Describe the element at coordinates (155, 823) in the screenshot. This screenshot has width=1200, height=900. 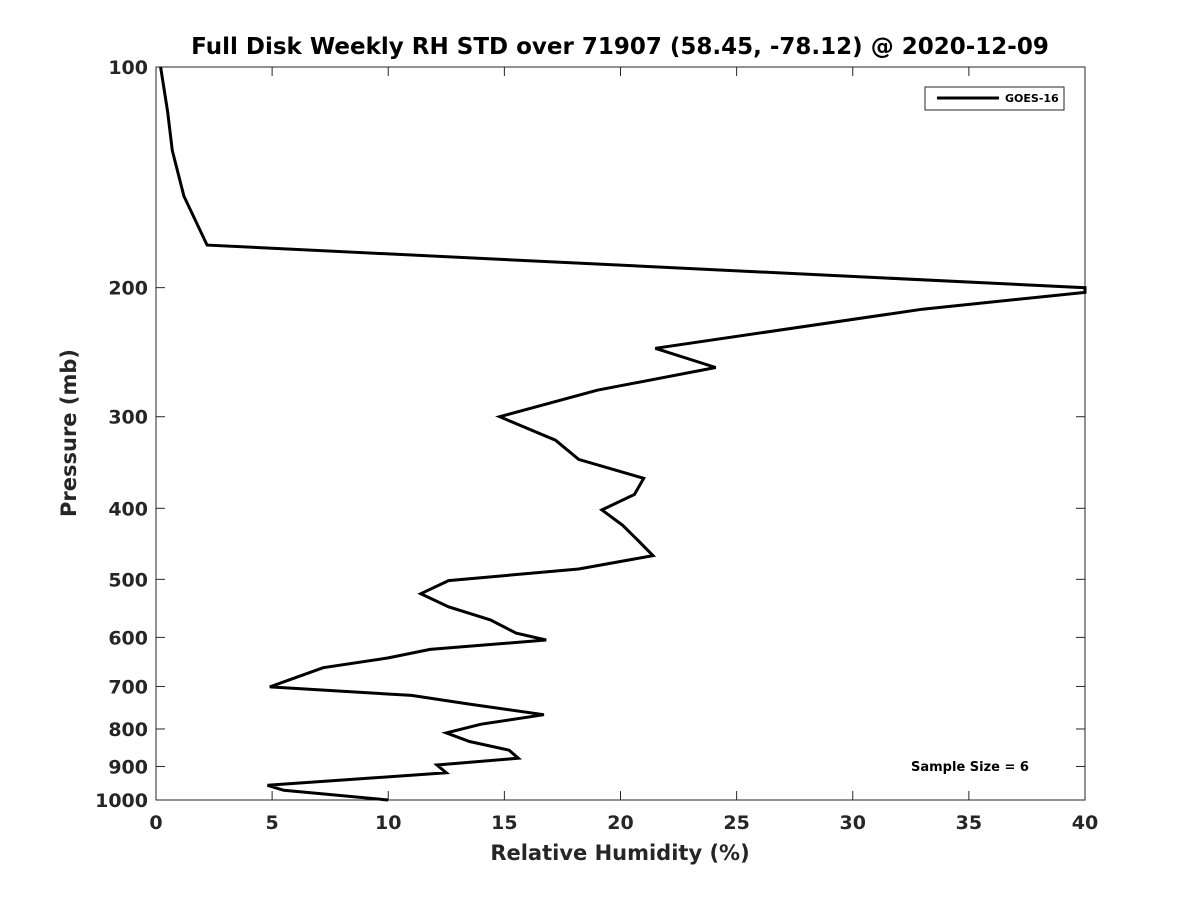
I see `x-tick-label-0: 0` at that location.